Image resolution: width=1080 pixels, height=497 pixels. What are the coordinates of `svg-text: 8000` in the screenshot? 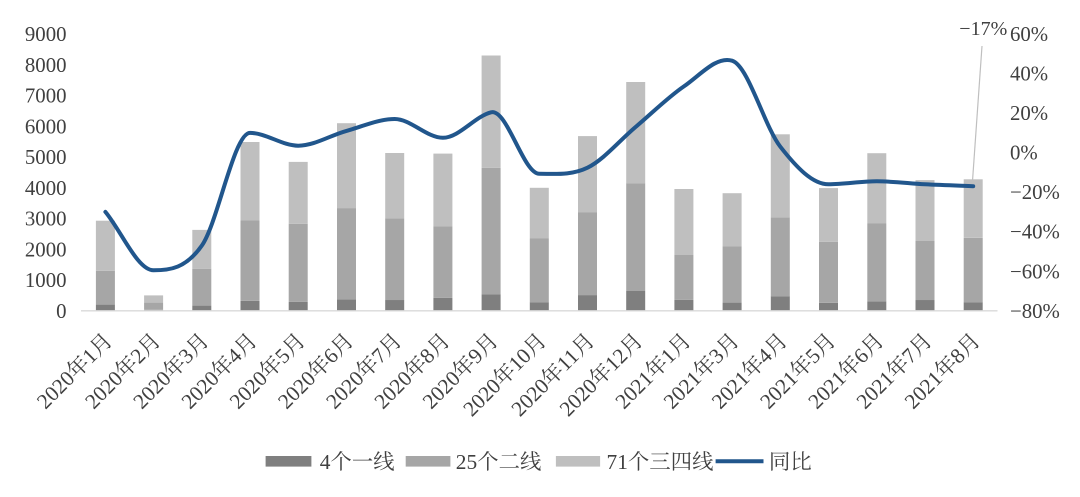 It's located at (46, 65).